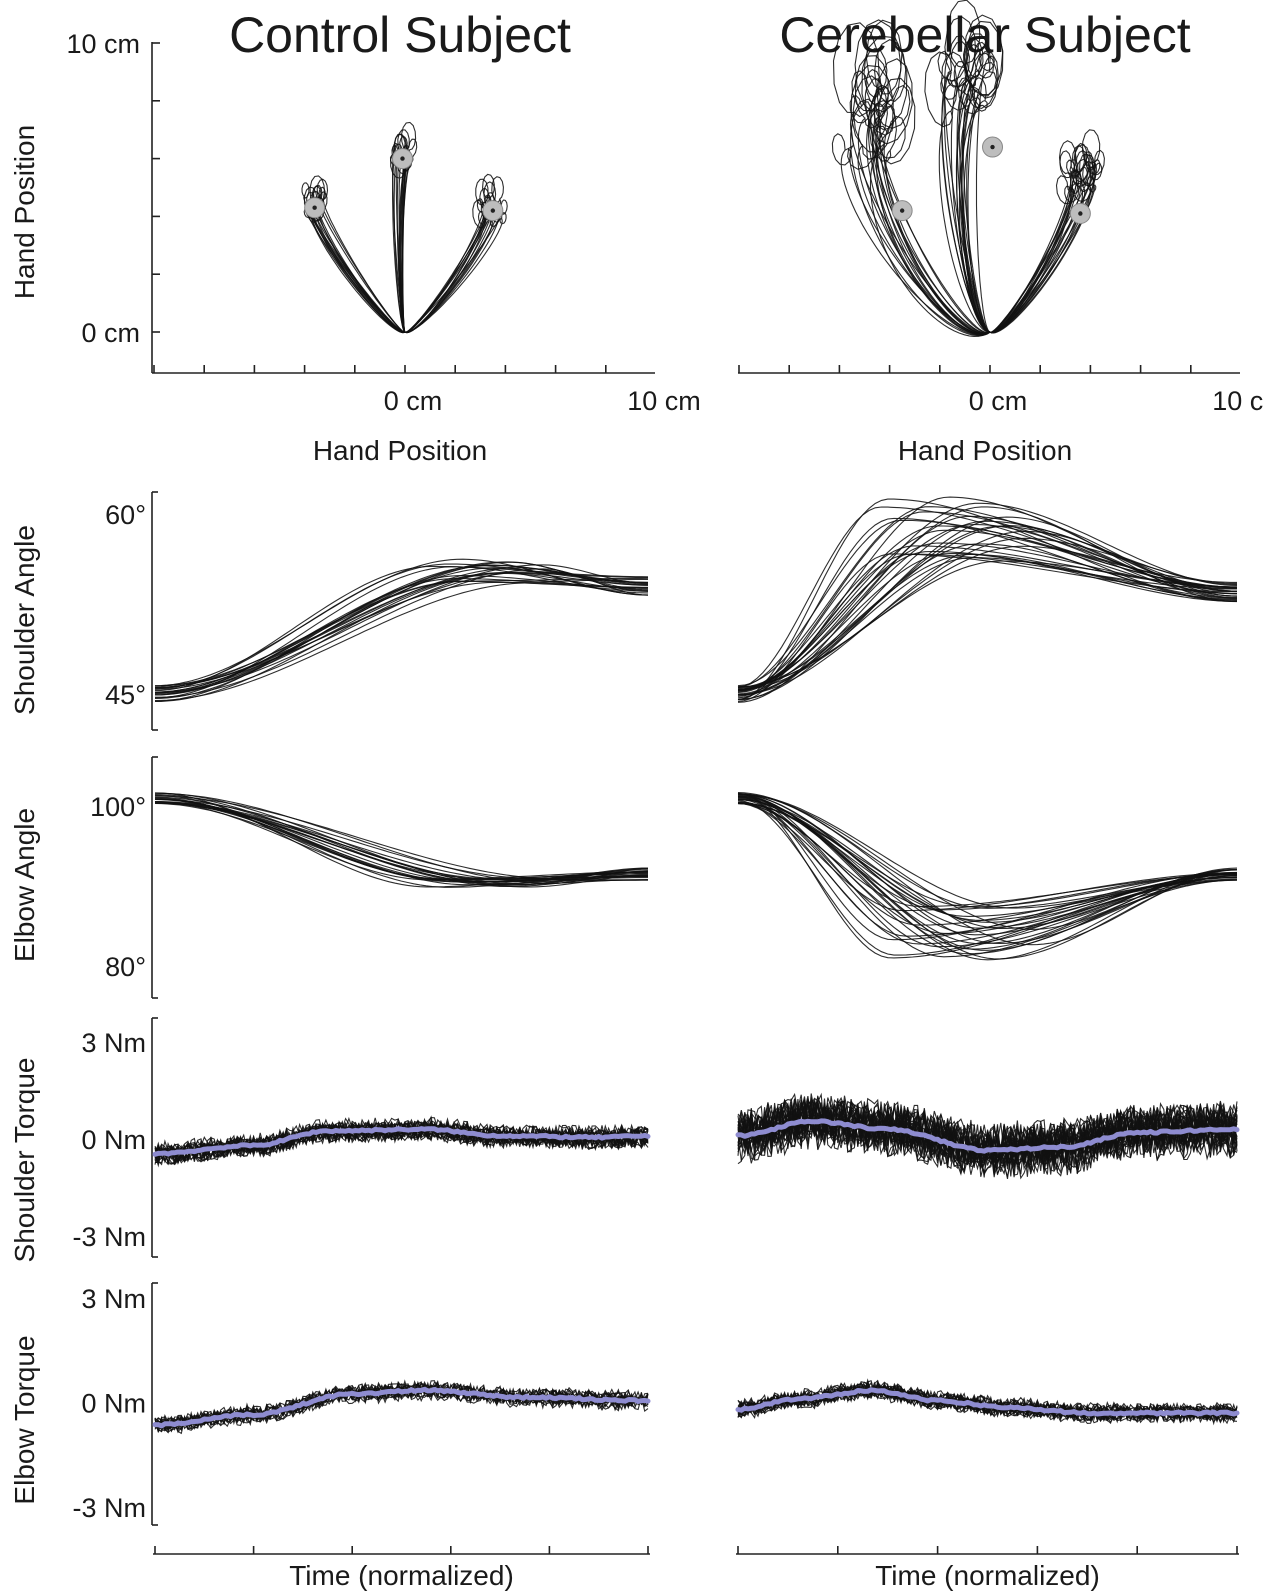 This screenshot has width=1263, height=1594. I want to click on shoulder_angle-plot-cerebellar, so click(987, 599).